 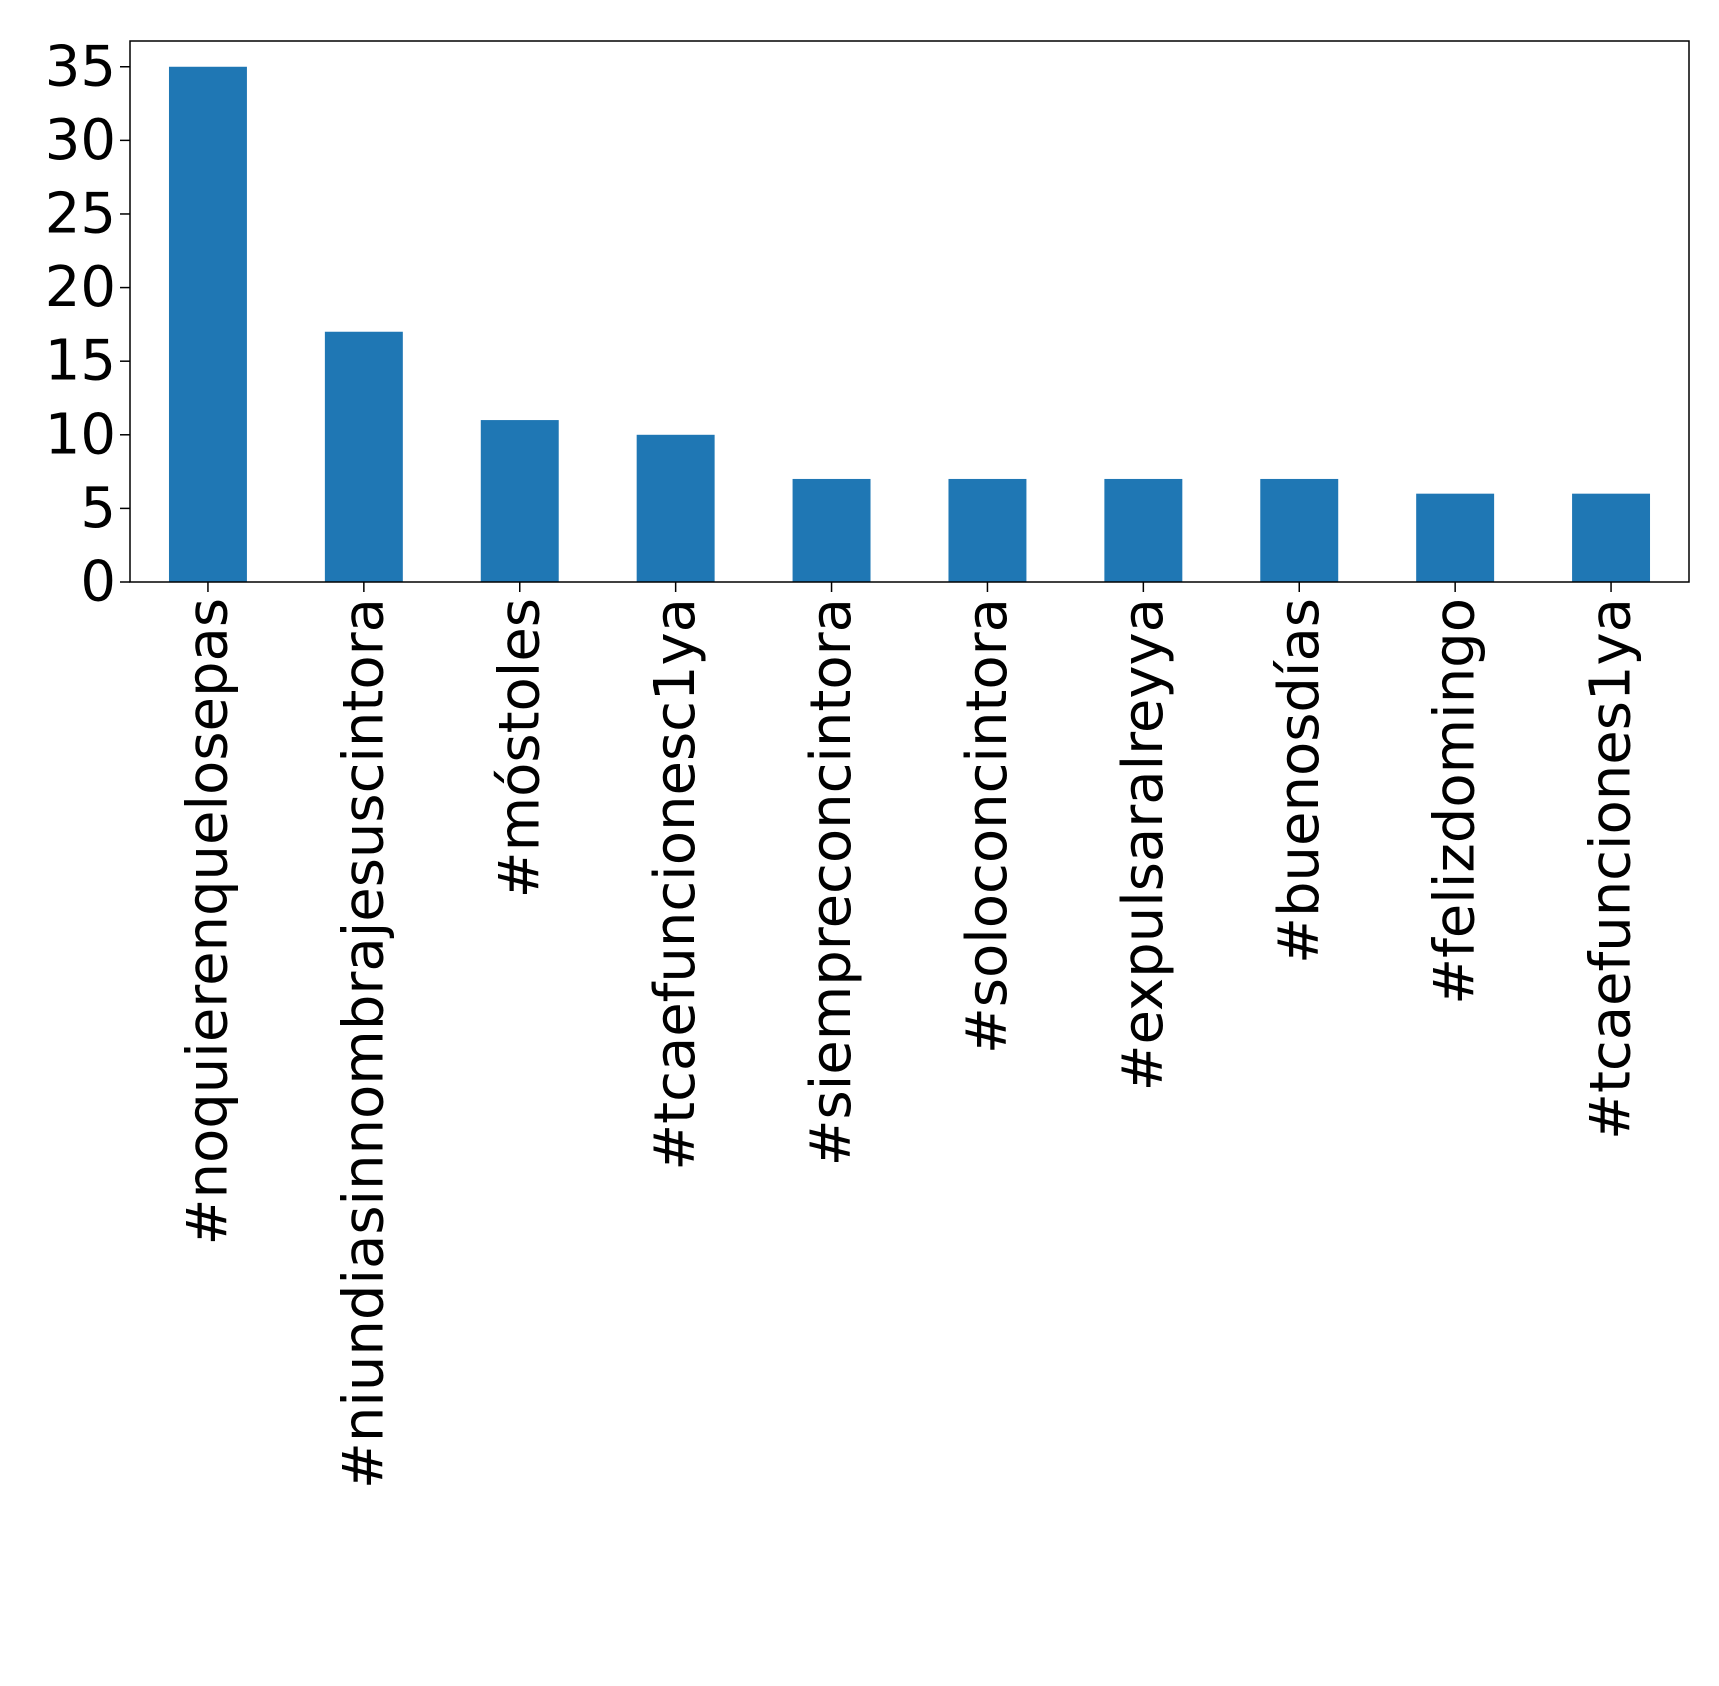 What do you see at coordinates (1299, 781) in the screenshot?
I see `x-tick-label: #buenosdías` at bounding box center [1299, 781].